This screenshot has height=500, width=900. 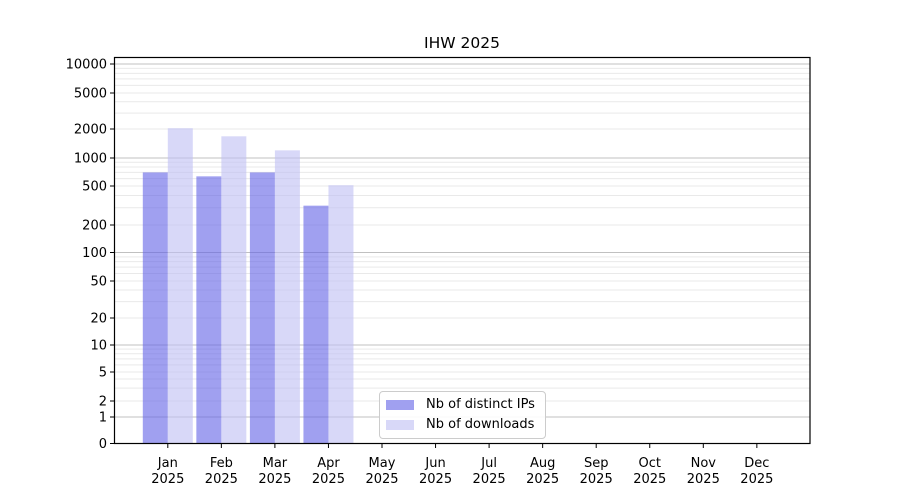 I want to click on y-tick-label: 2000, so click(x=90, y=130).